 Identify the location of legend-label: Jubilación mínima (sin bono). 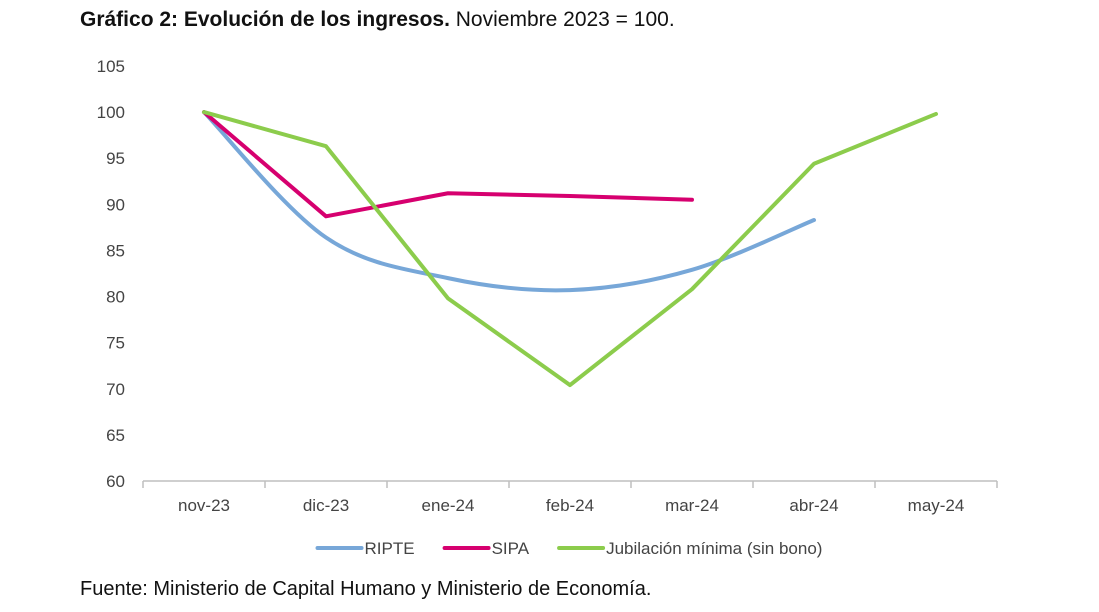
(714, 548).